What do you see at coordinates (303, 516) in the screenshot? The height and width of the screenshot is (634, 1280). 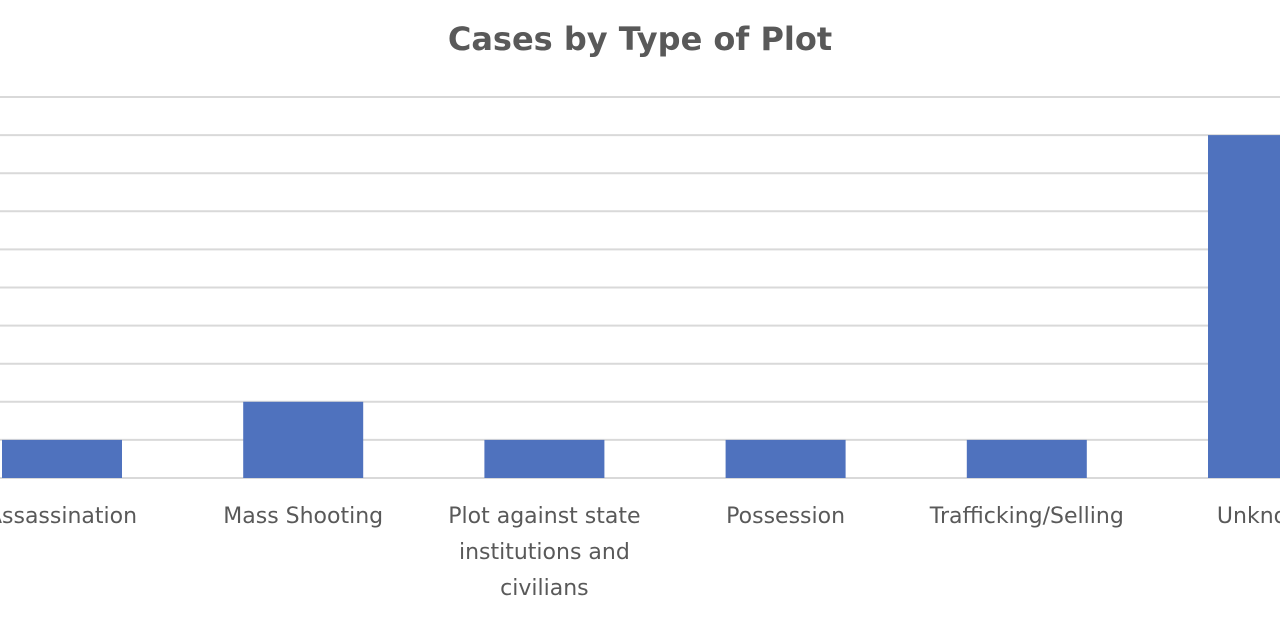 I see `x-tick-label: Mass Shooting` at bounding box center [303, 516].